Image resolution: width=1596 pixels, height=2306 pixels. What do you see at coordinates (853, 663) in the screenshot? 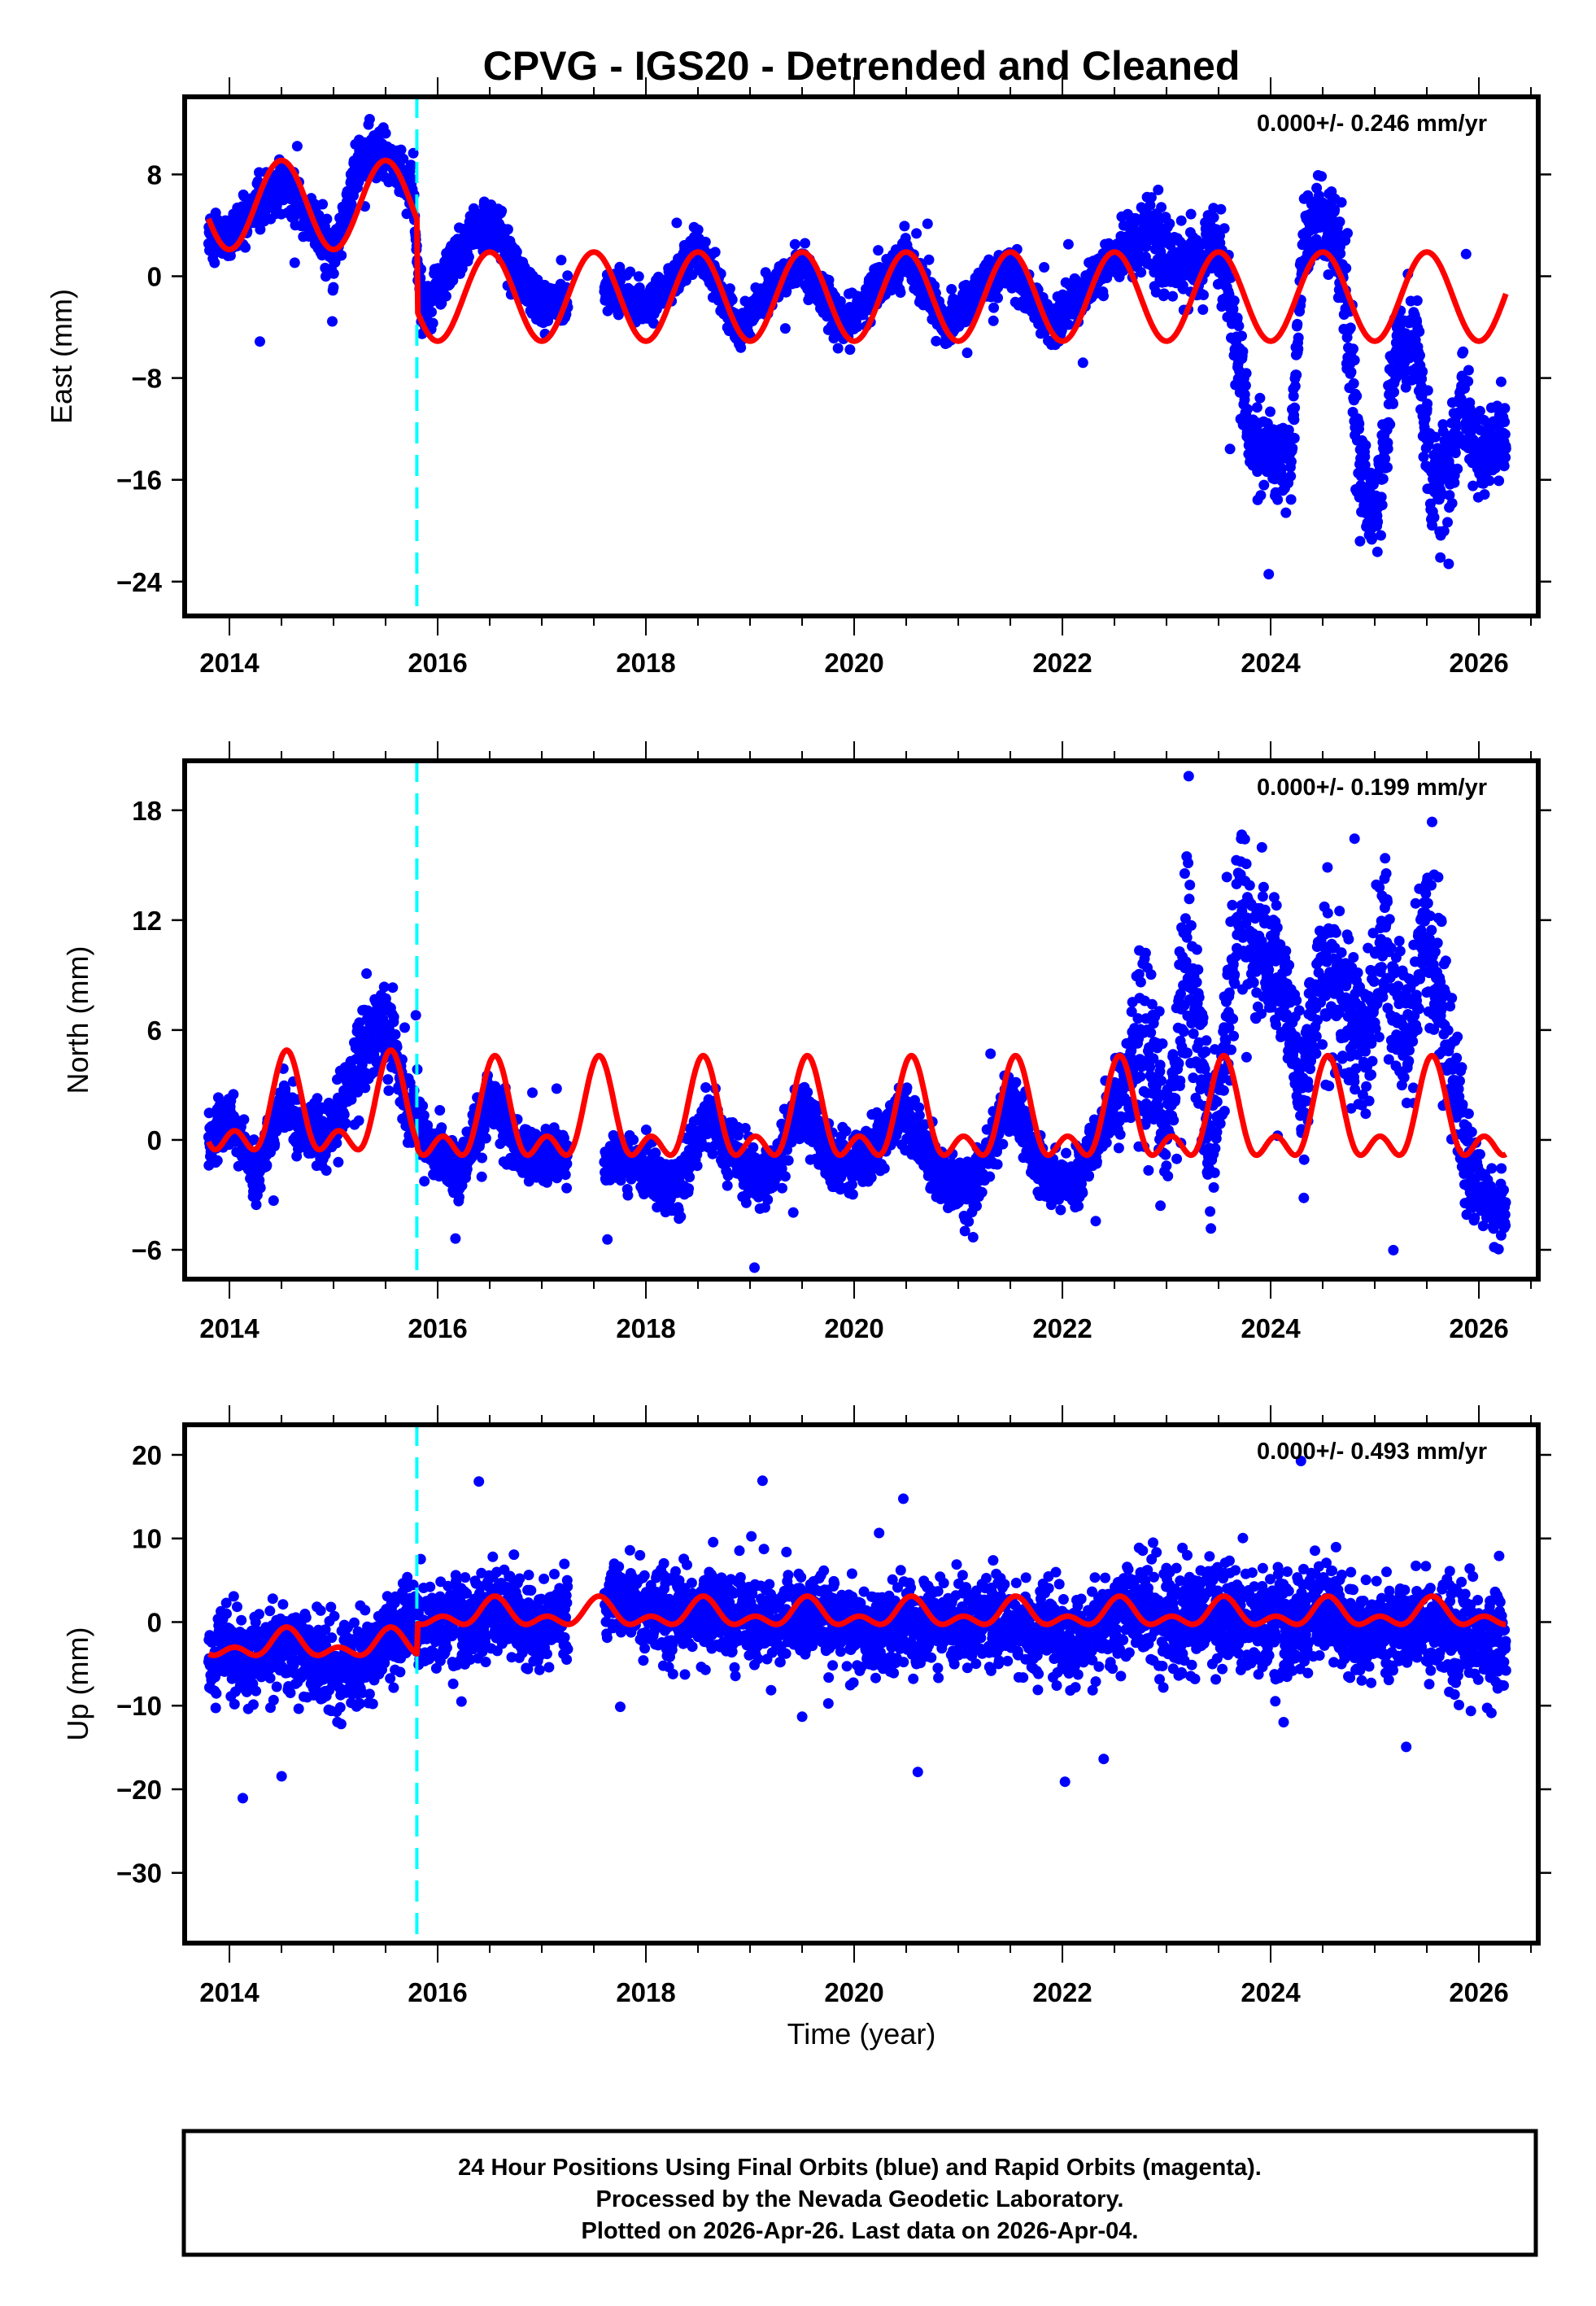
I see `x-tick-label: 2020` at bounding box center [853, 663].